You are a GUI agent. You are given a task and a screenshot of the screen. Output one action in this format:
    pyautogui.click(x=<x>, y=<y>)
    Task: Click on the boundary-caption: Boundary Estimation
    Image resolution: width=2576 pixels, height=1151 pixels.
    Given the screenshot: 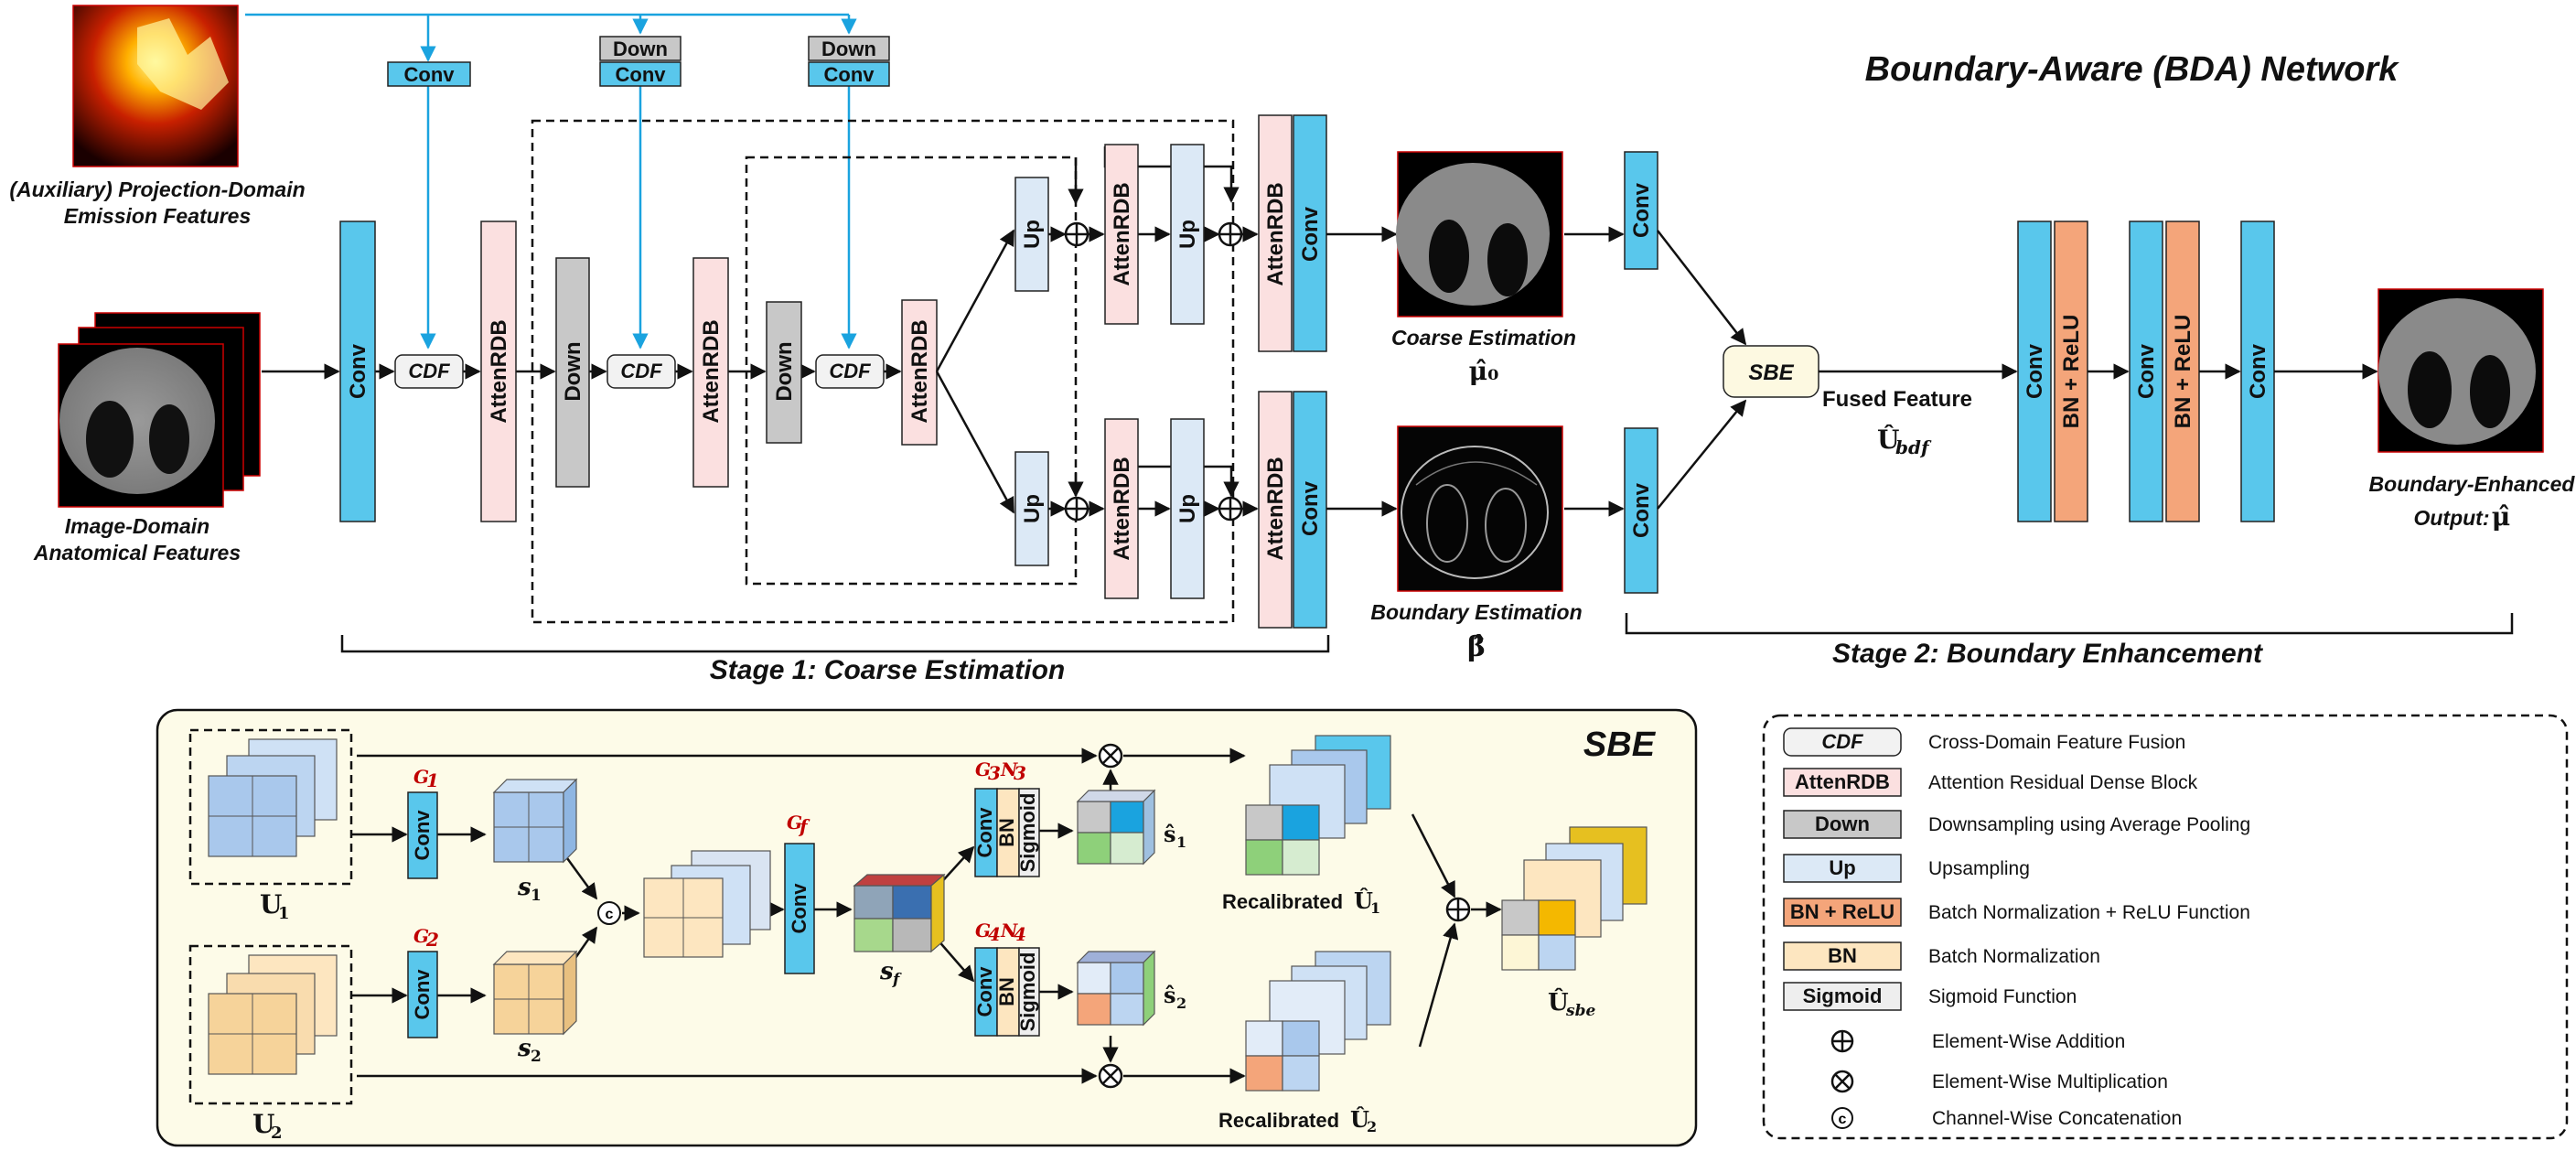 What is the action you would take?
    pyautogui.click(x=1476, y=612)
    